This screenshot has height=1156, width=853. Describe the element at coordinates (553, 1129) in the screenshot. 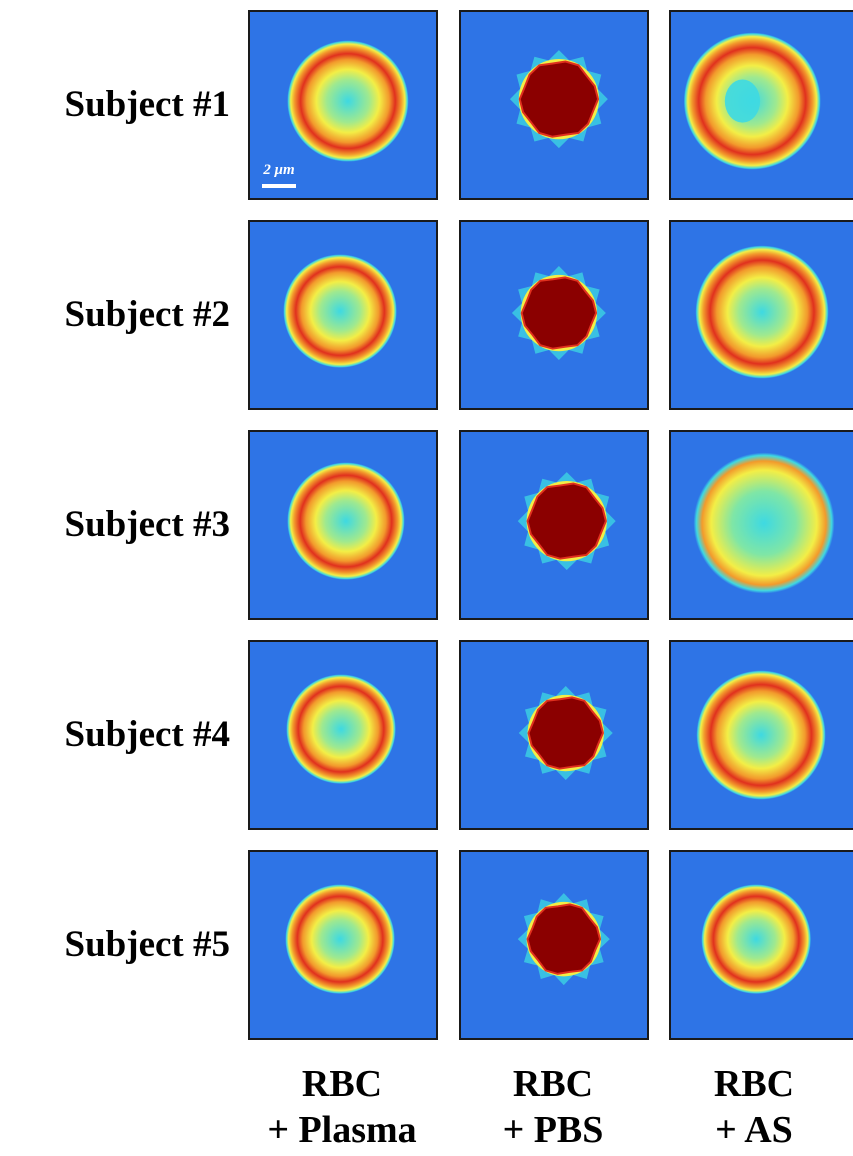

I see `column-label-pbs-line2: + PBS` at that location.